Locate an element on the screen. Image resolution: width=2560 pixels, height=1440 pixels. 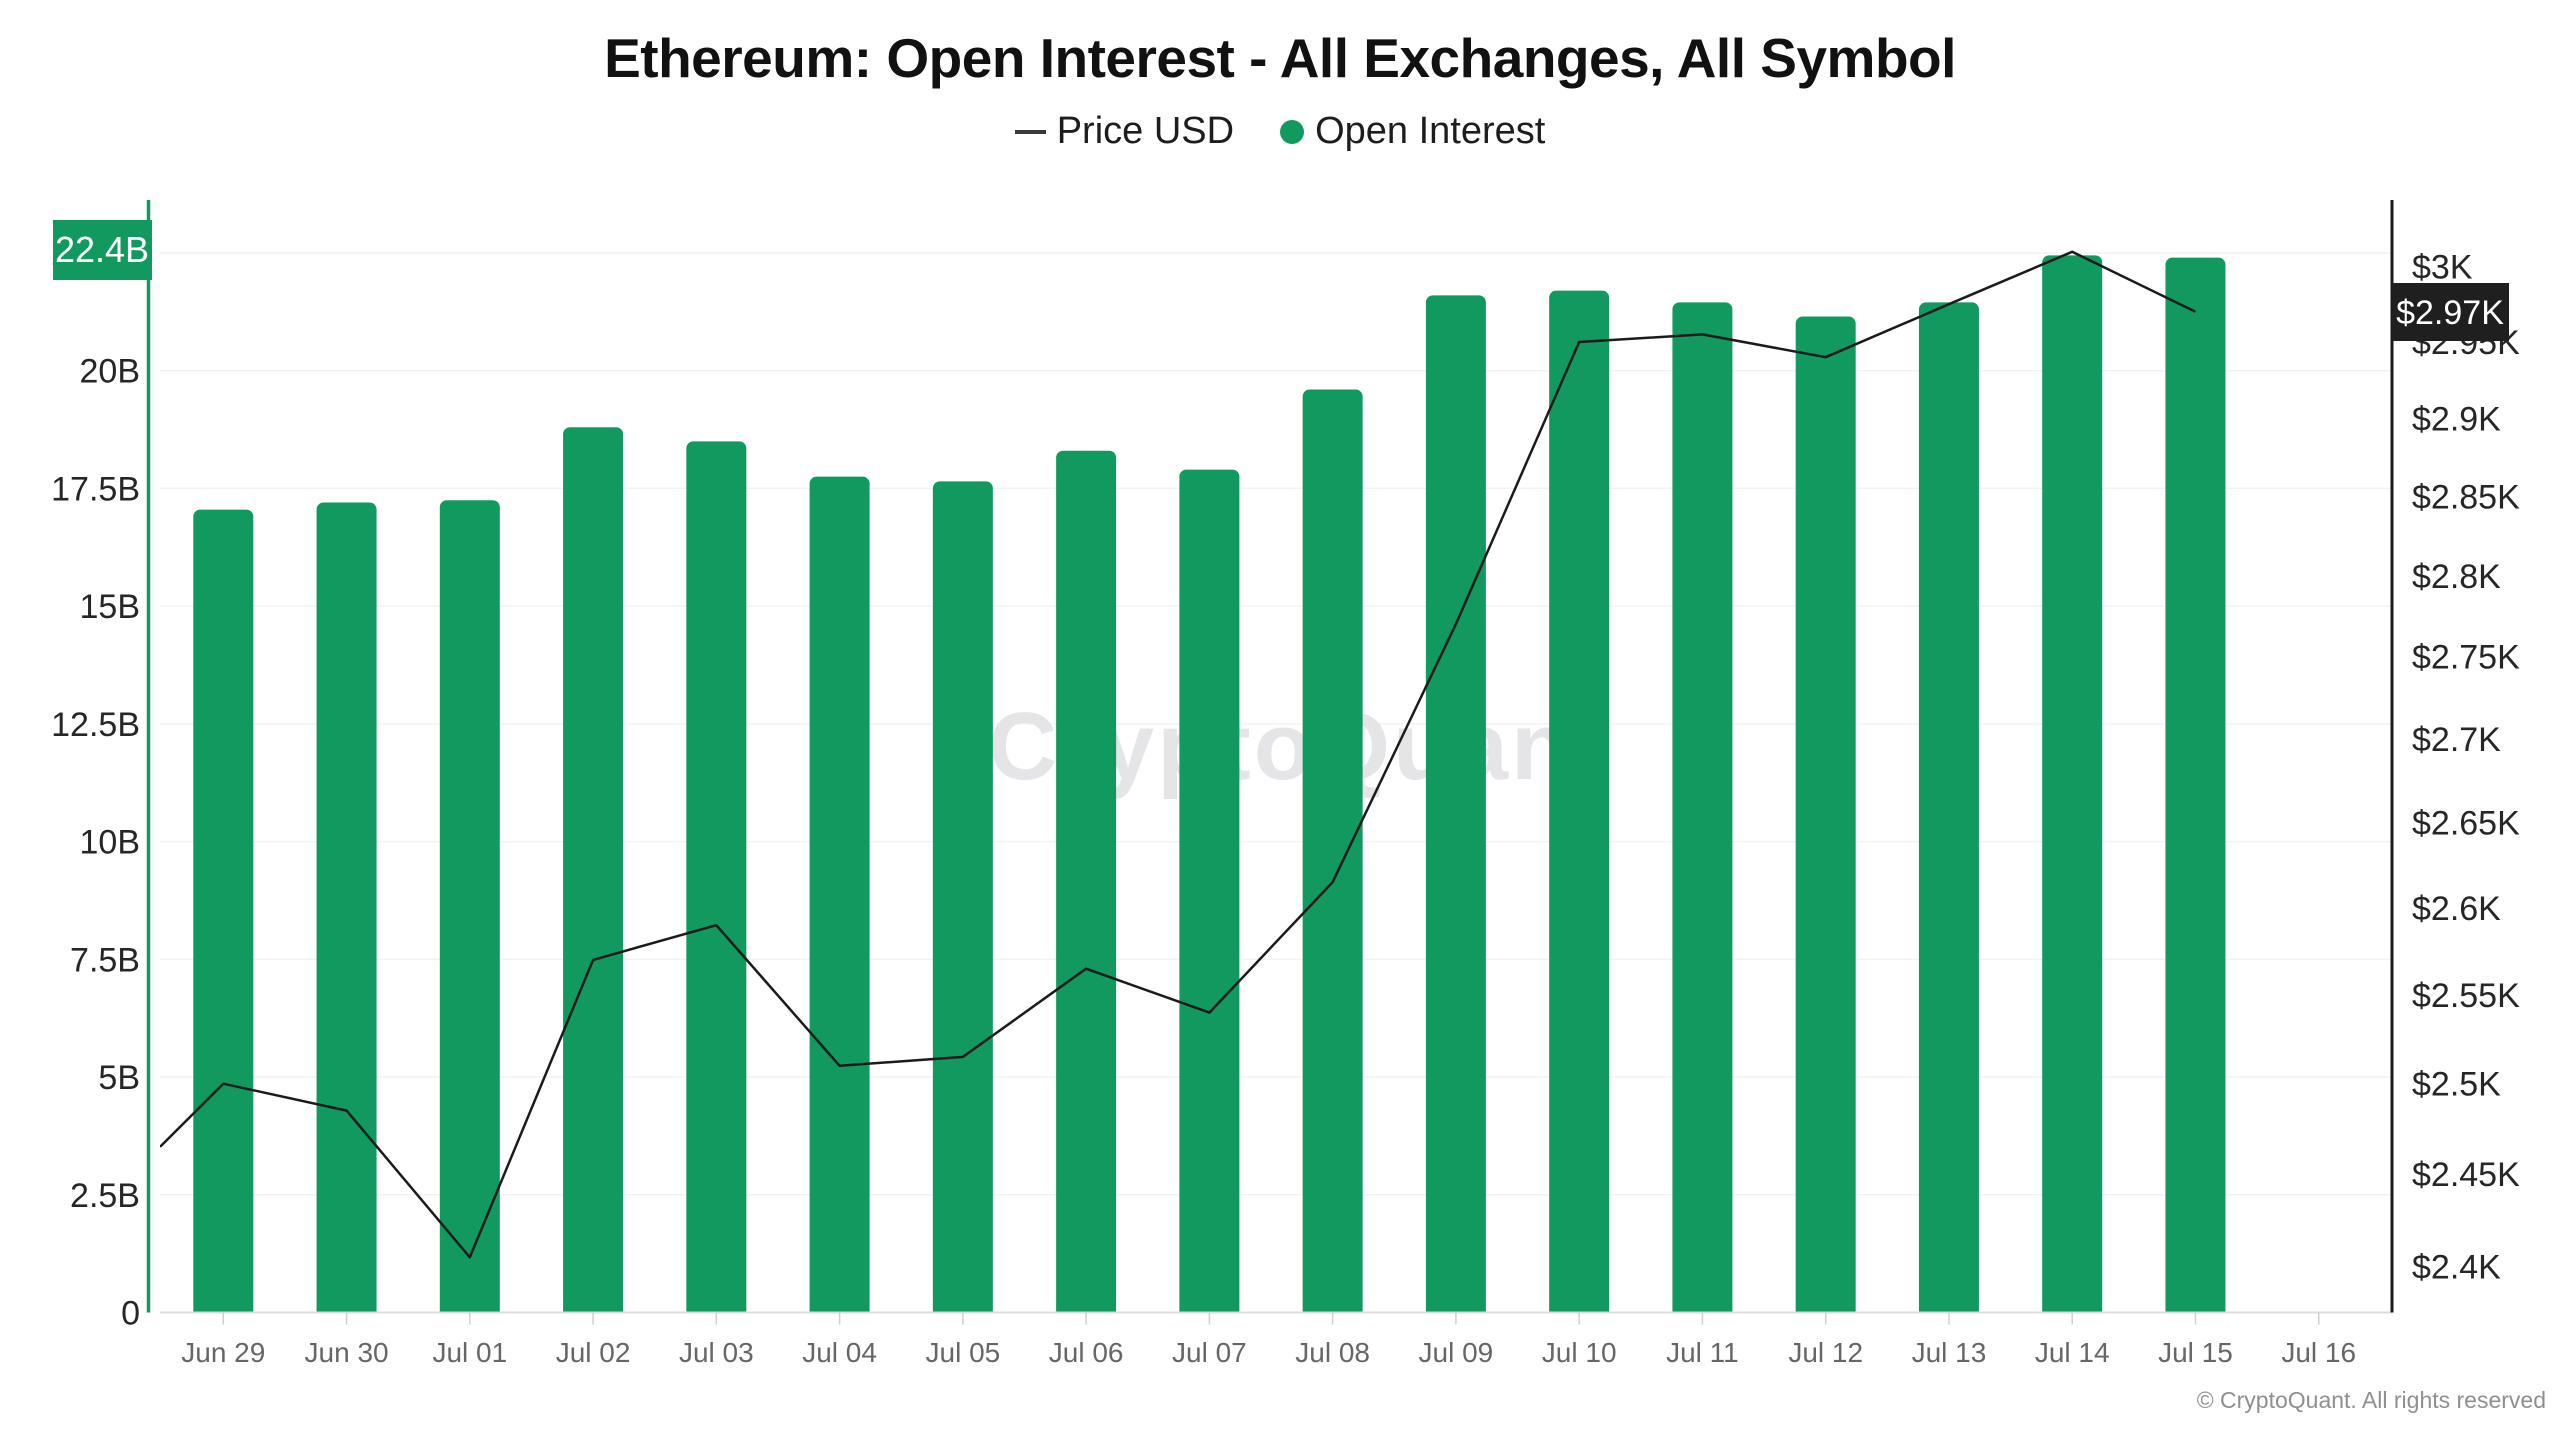
left-tick-17.5b: 17.5B is located at coordinates (95, 489).